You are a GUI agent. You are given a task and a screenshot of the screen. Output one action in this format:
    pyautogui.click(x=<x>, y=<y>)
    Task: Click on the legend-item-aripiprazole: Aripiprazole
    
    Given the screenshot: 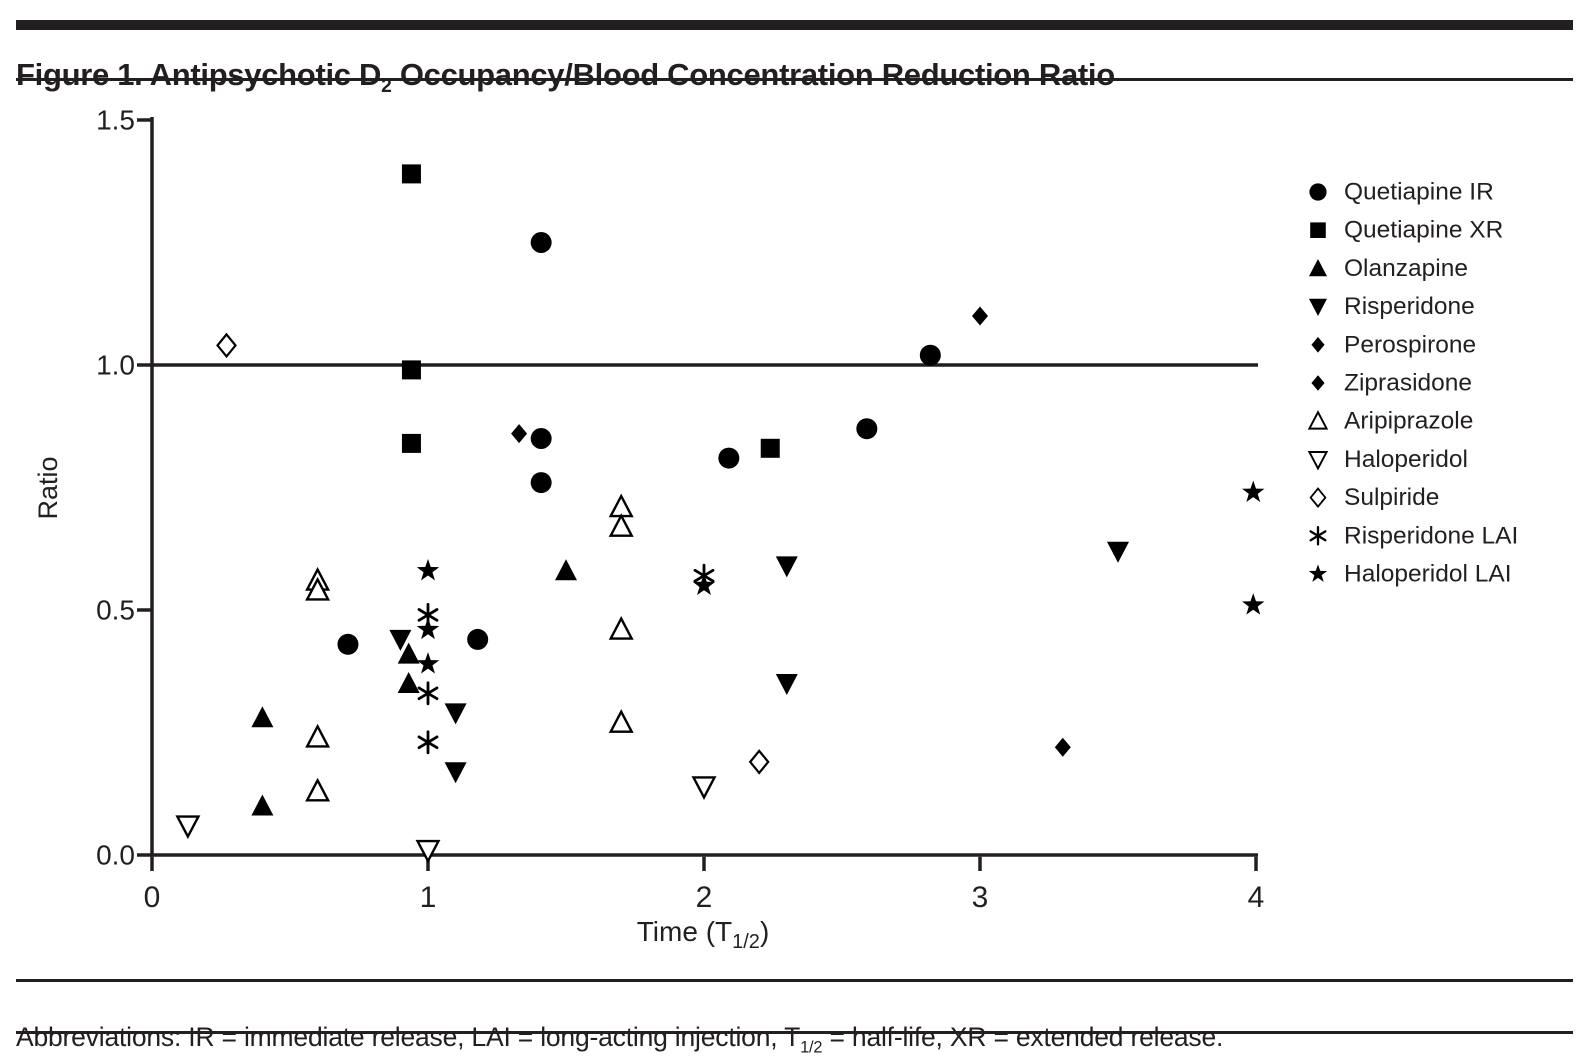 What is the action you would take?
    pyautogui.click(x=1390, y=421)
    